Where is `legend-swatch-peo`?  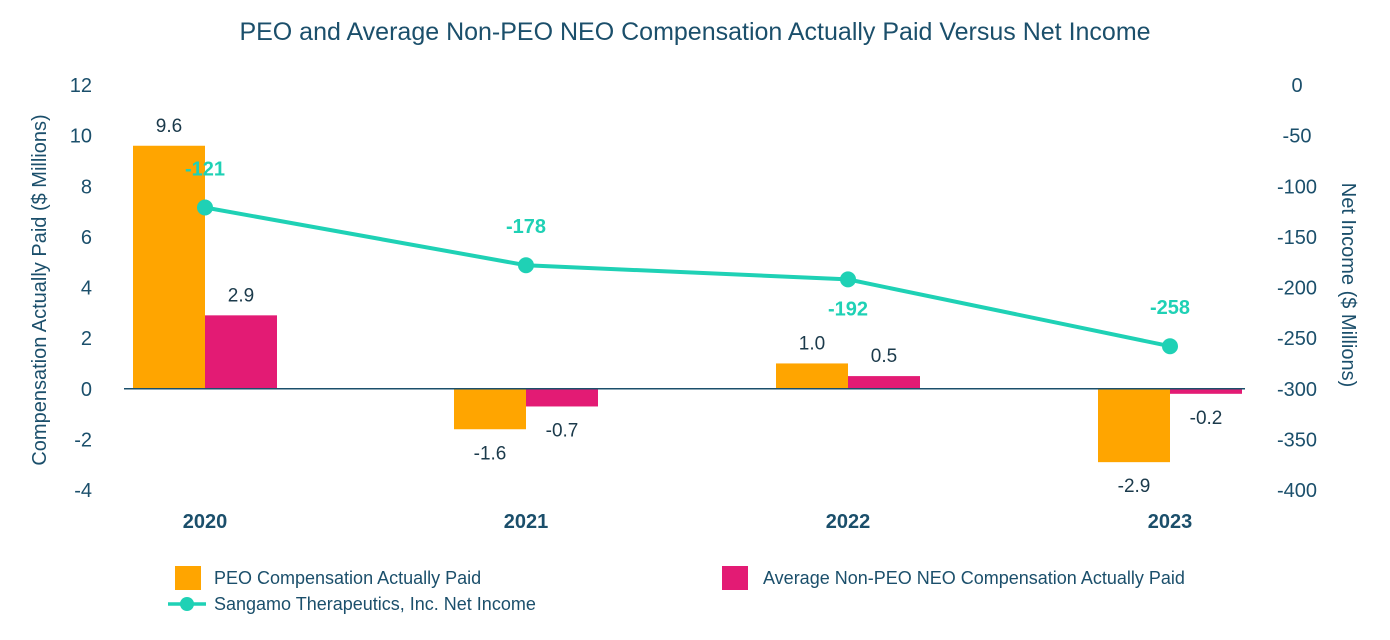
legend-swatch-peo is located at coordinates (188, 578).